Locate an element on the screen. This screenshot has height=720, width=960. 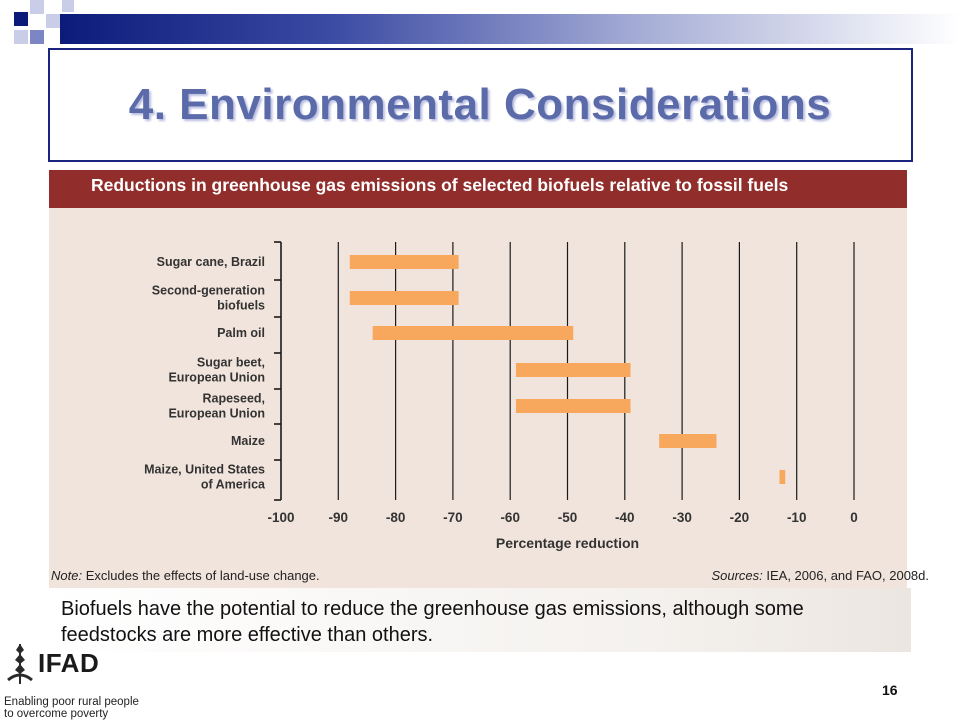
x-tick-label: 0 is located at coordinates (854, 517).